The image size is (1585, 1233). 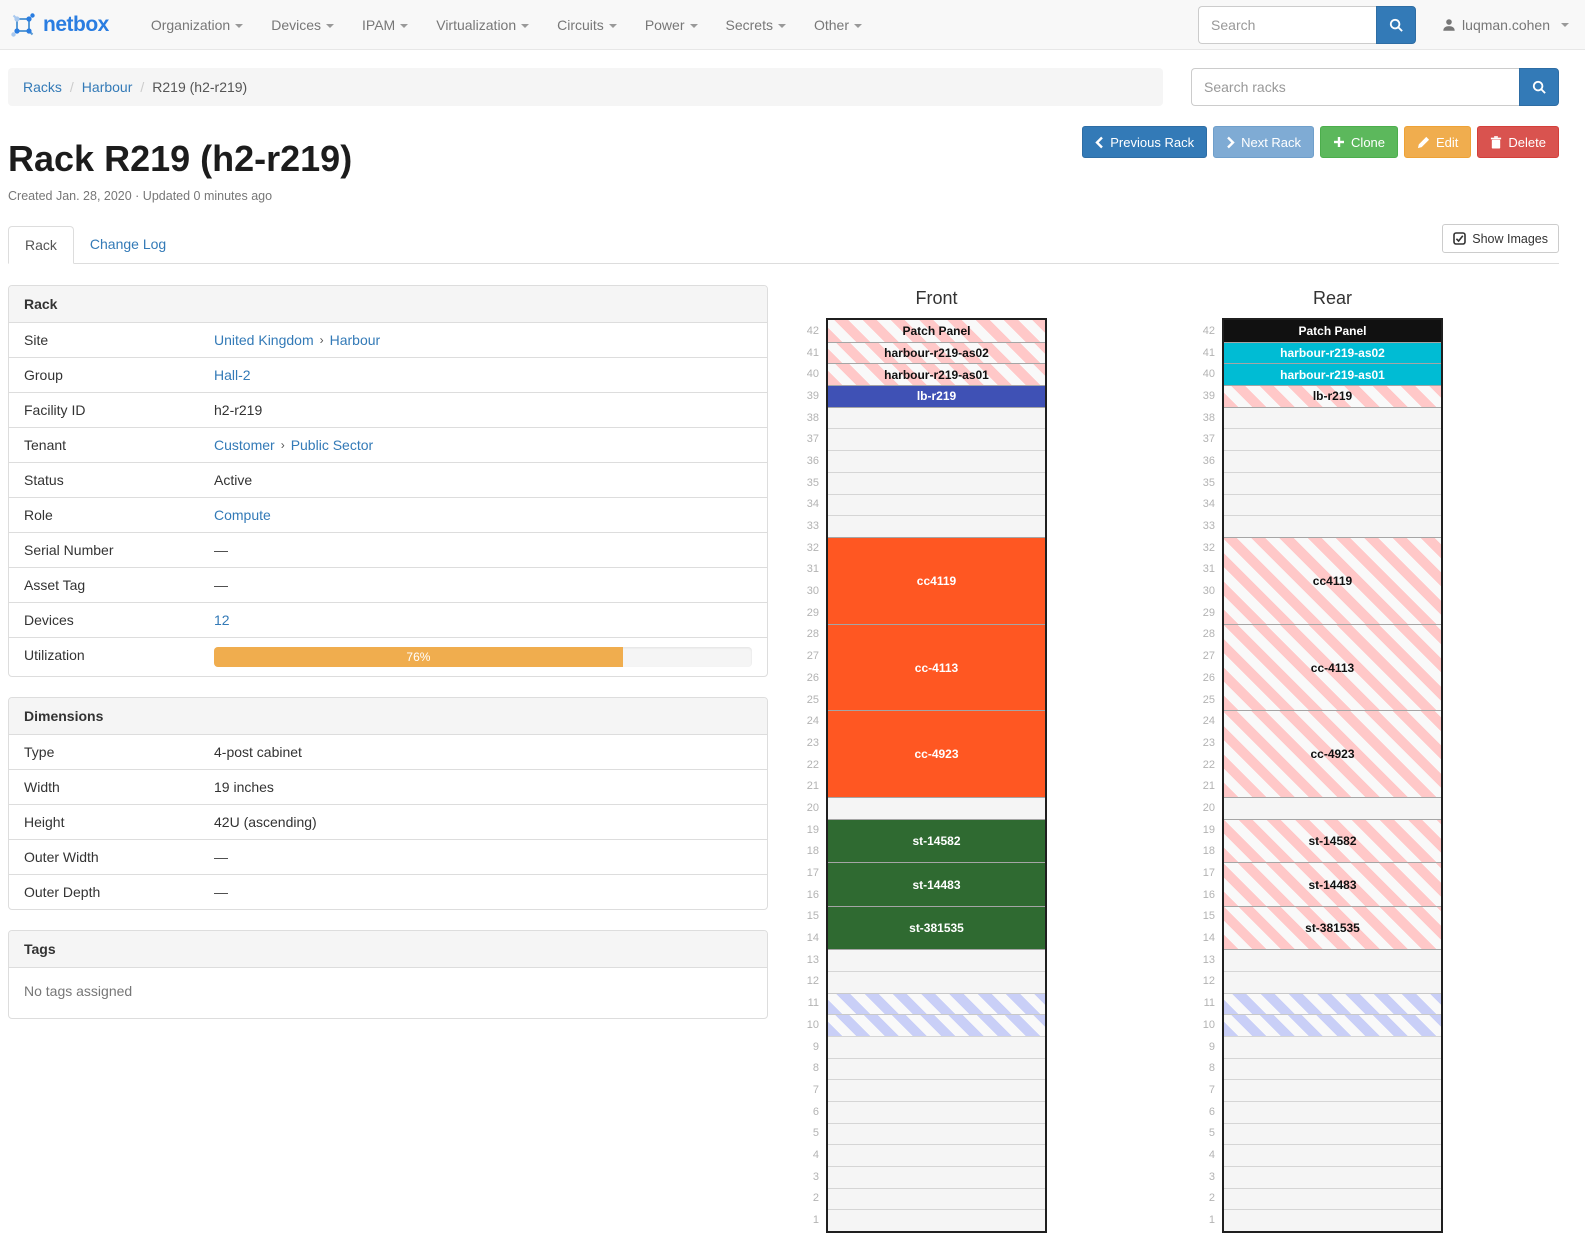 What do you see at coordinates (936, 754) in the screenshot?
I see `rack-unit-device-cc-4923: cc-4923` at bounding box center [936, 754].